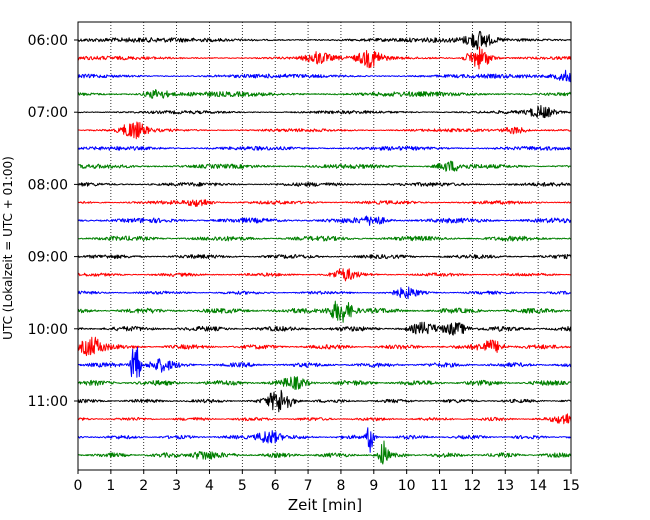 This screenshot has width=650, height=520. I want to click on x-tick-label: 6, so click(275, 486).